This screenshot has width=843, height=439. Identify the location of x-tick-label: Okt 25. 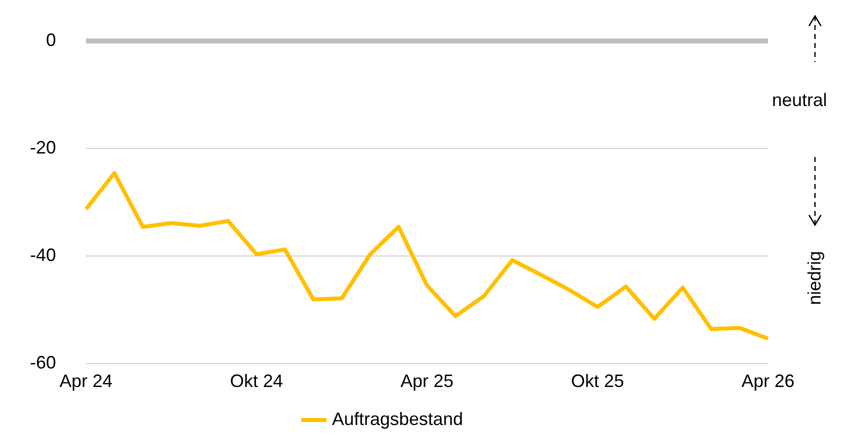
(597, 381).